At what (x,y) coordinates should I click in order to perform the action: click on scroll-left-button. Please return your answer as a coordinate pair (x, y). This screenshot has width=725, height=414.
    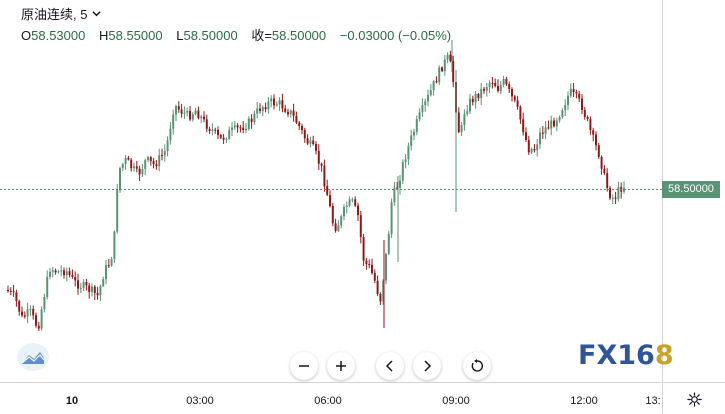
    Looking at the image, I should click on (390, 366).